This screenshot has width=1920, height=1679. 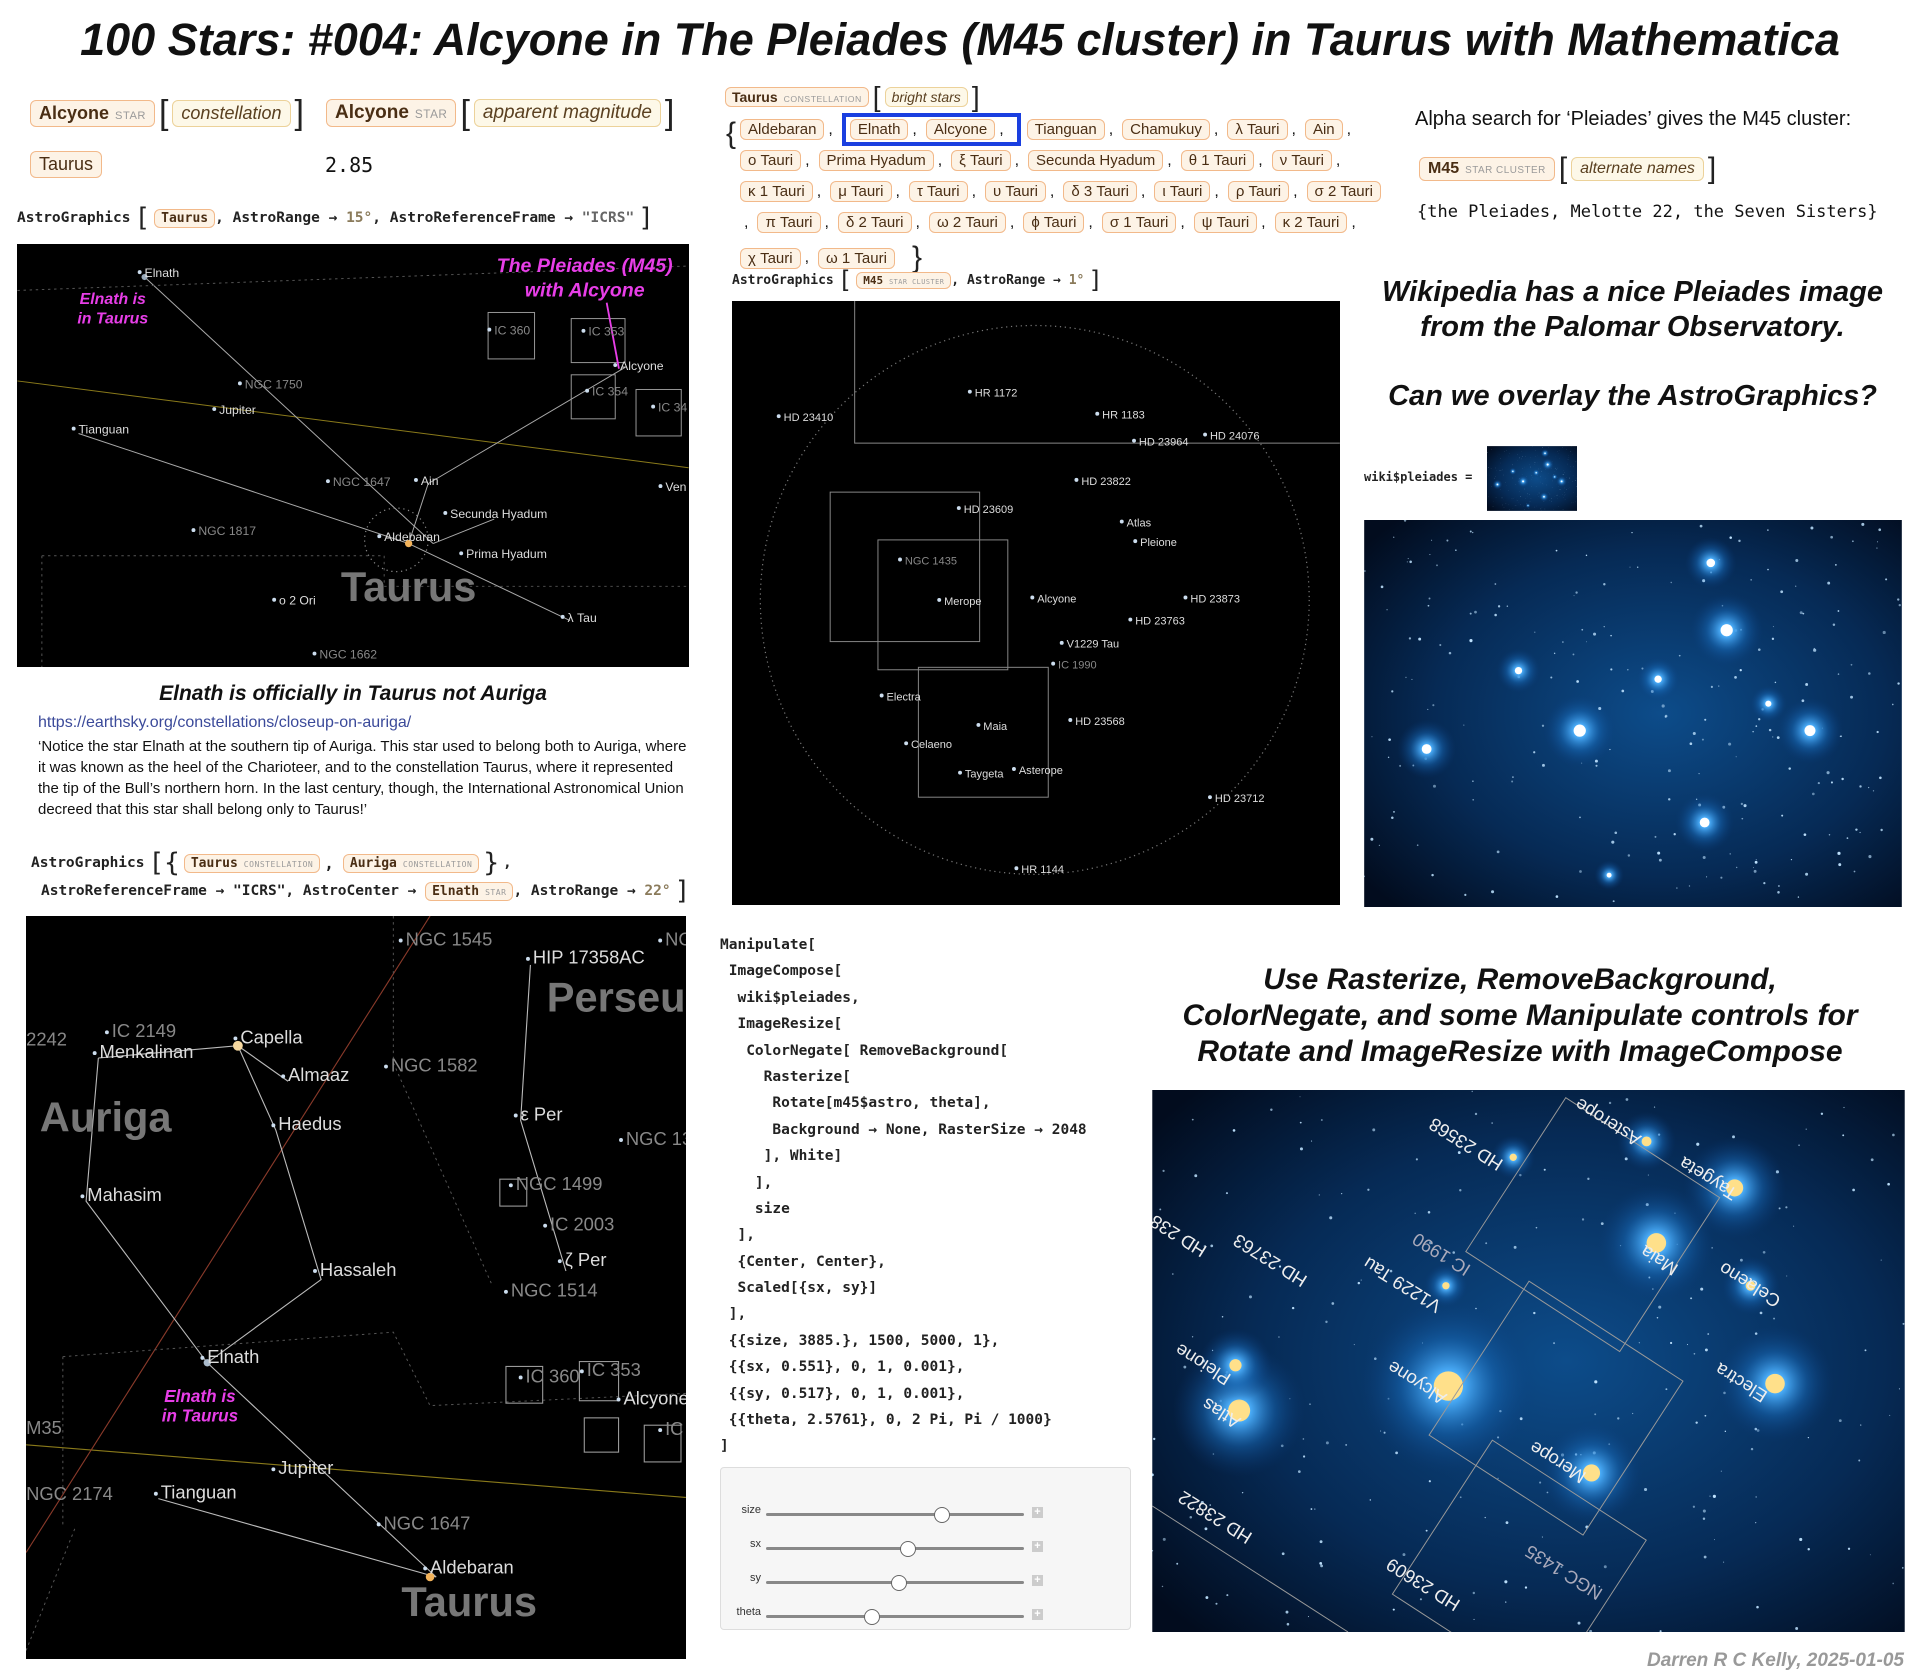 What do you see at coordinates (1015, 191) in the screenshot?
I see `star-chip: υ Tauri` at bounding box center [1015, 191].